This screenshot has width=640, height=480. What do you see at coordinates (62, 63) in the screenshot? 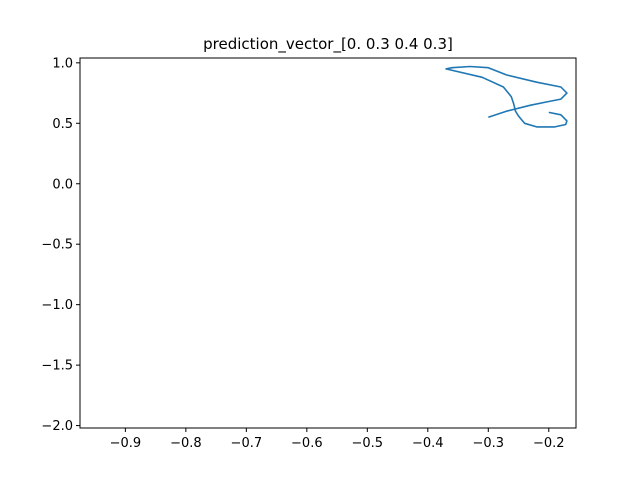
I see `y-tick-label: 1.0` at bounding box center [62, 63].